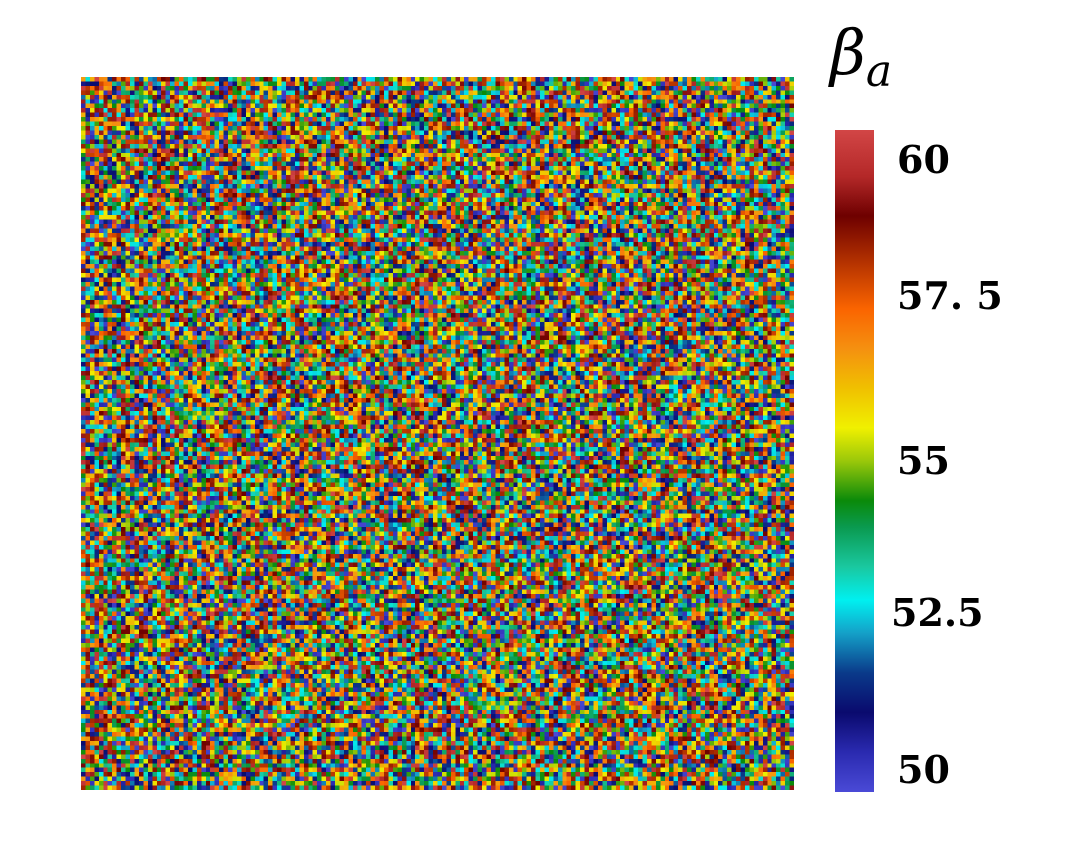  Describe the element at coordinates (848, 52) in the screenshot. I see `colorbar-title-symbol: β` at that location.